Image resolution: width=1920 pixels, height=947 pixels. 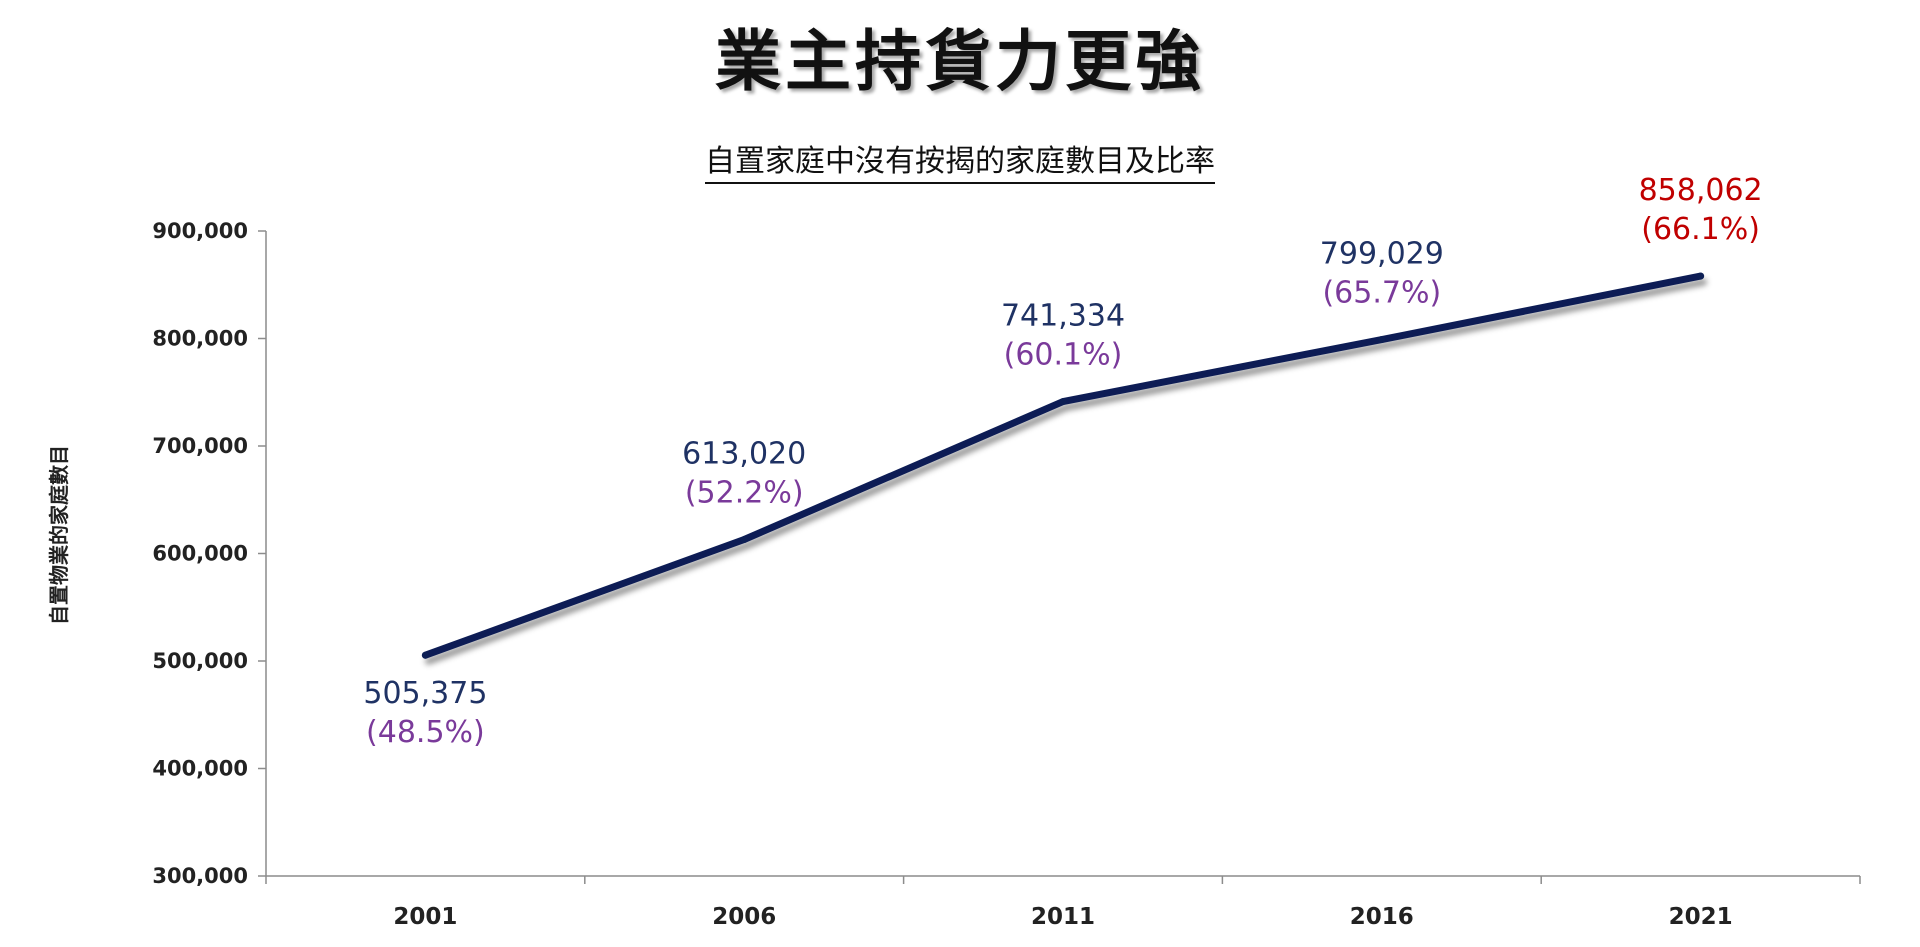 What do you see at coordinates (1063, 917) in the screenshot?
I see `x-tick-label: 2011` at bounding box center [1063, 917].